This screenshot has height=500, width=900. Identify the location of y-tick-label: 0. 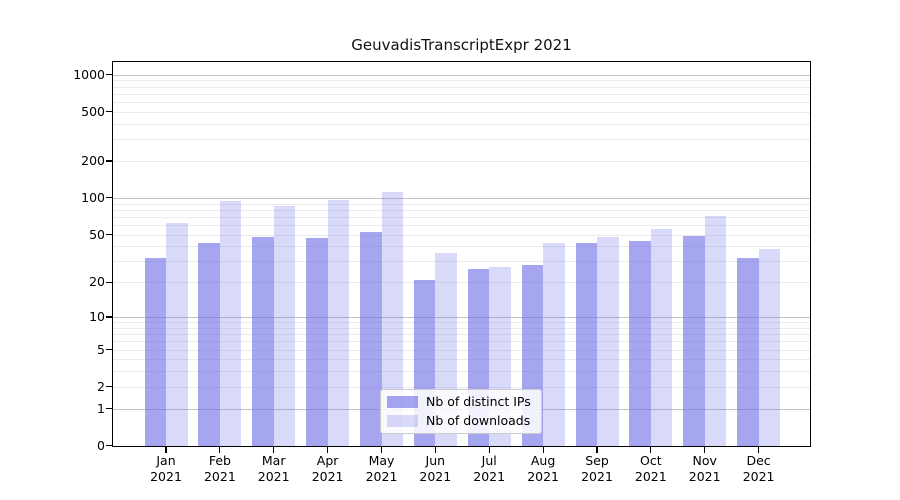
(101, 445).